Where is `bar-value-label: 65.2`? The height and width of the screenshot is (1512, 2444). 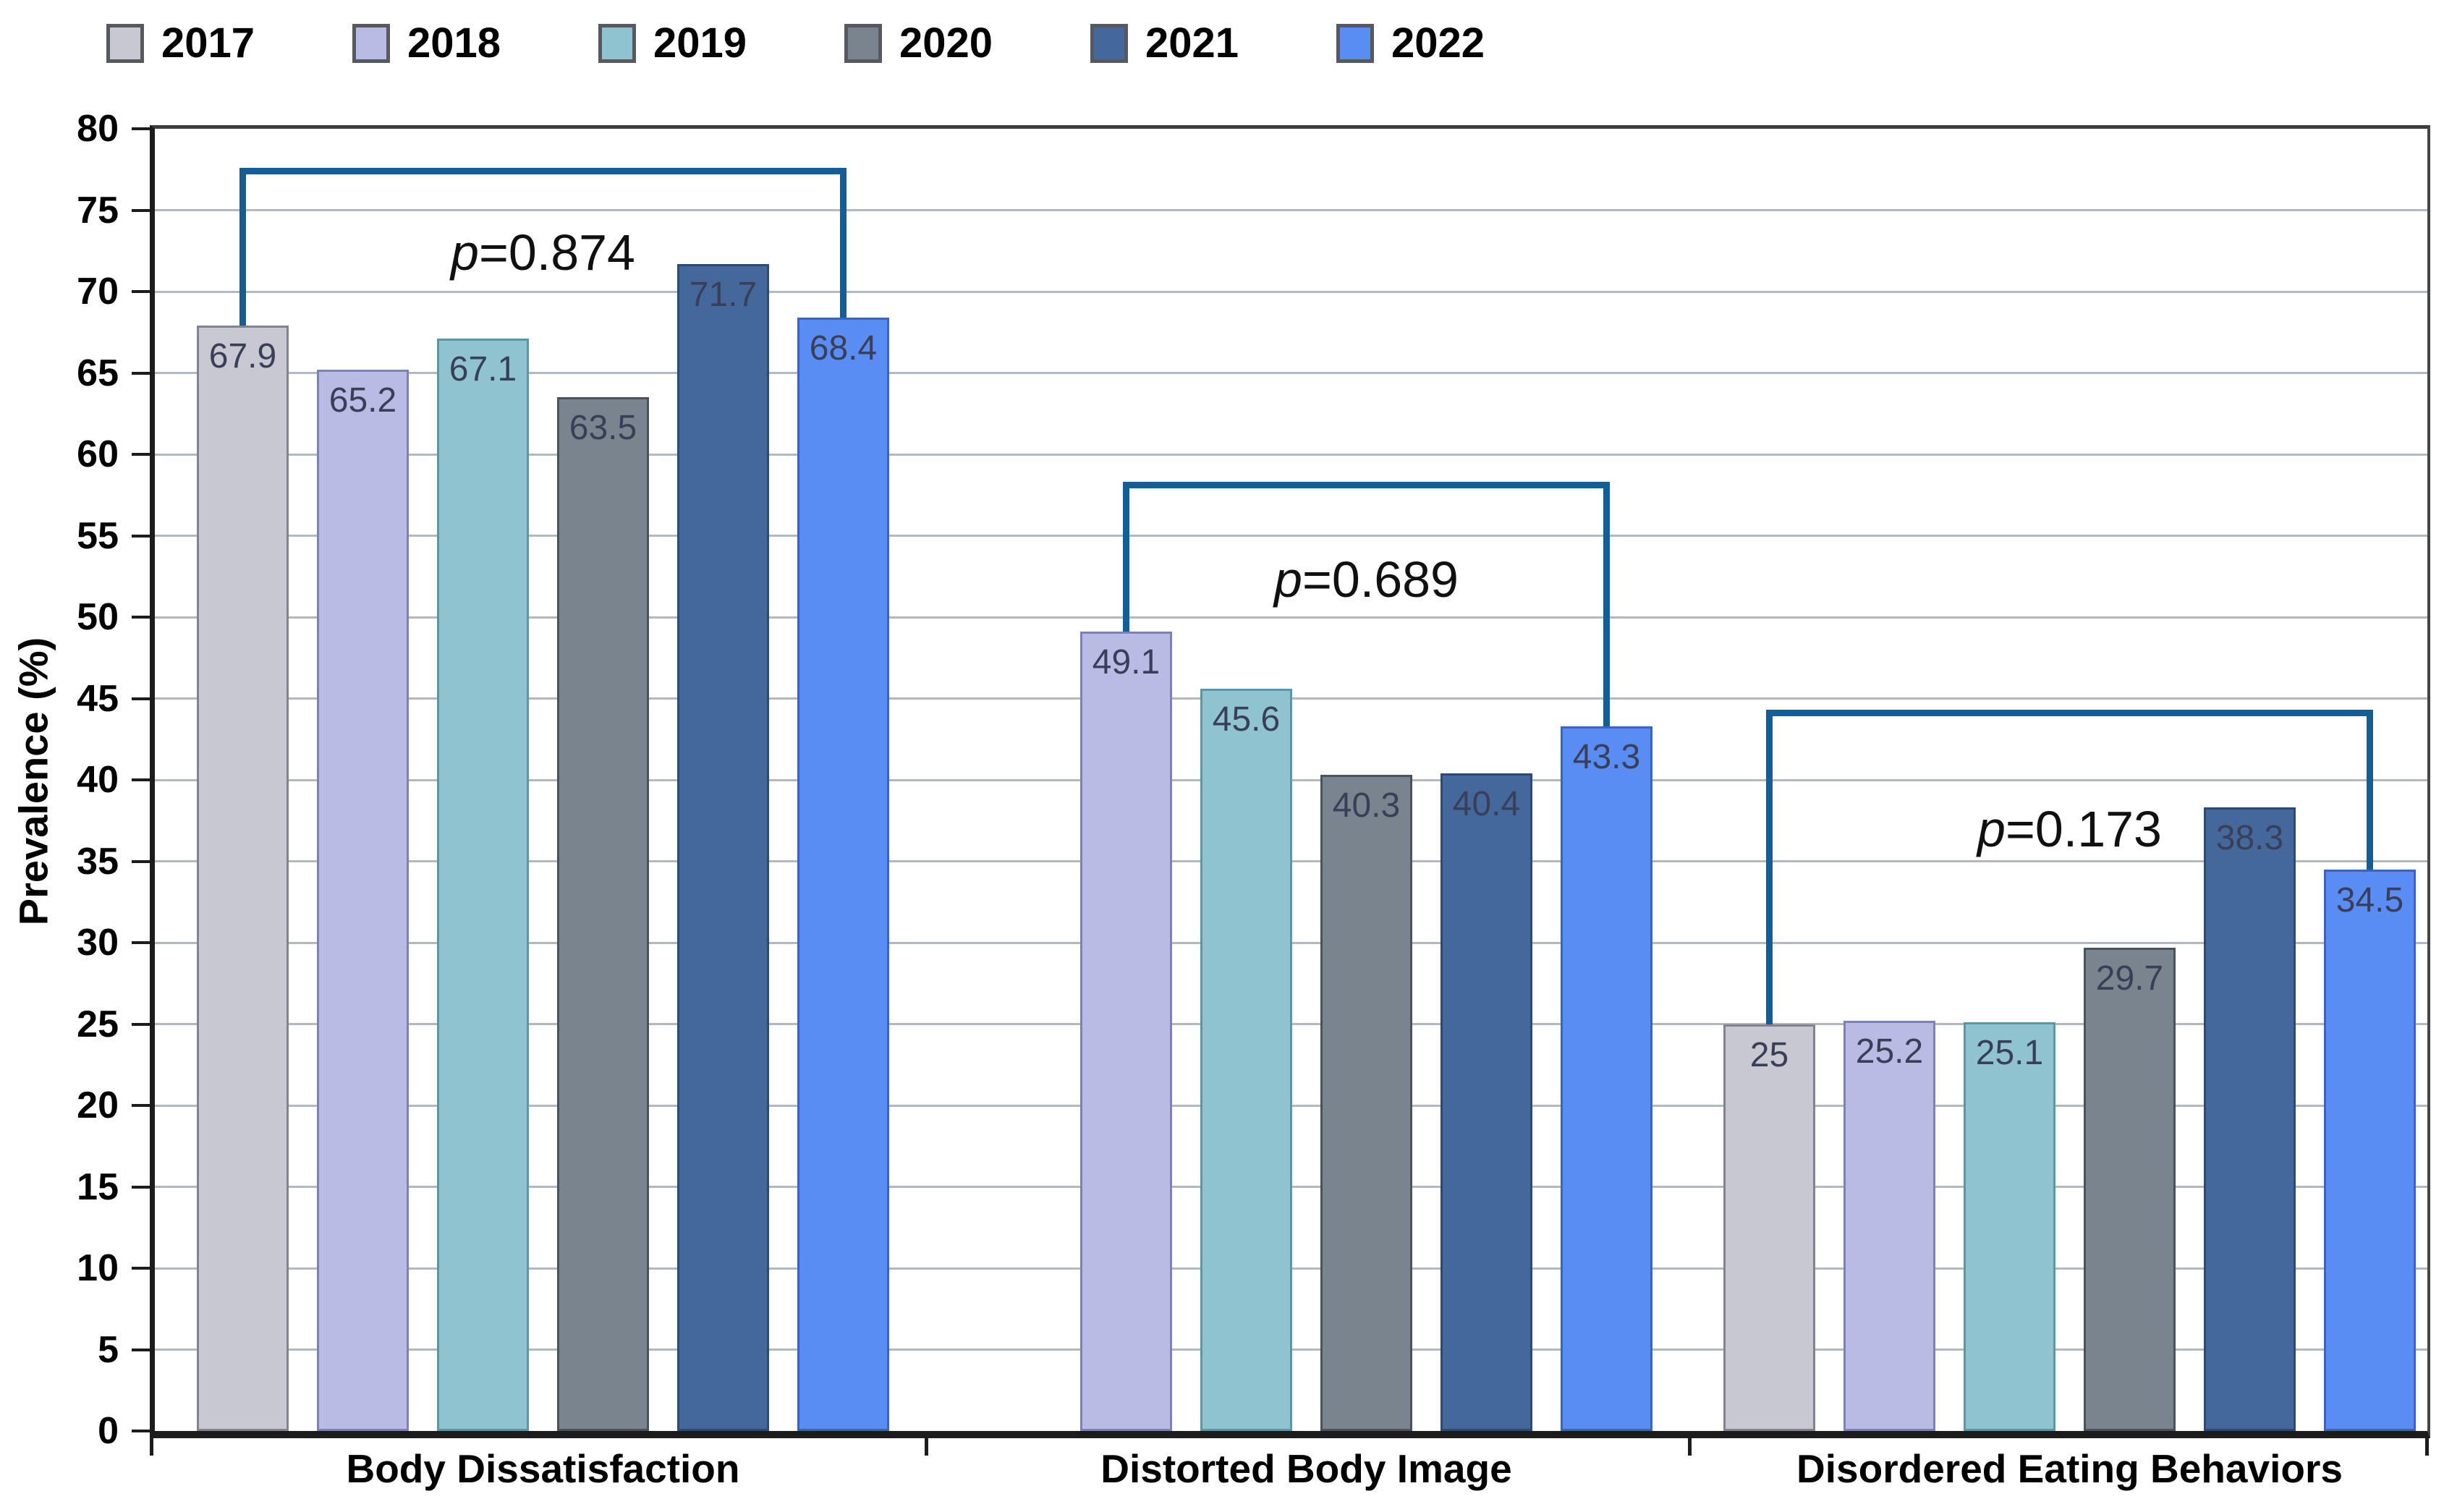
bar-value-label: 65.2 is located at coordinates (363, 400).